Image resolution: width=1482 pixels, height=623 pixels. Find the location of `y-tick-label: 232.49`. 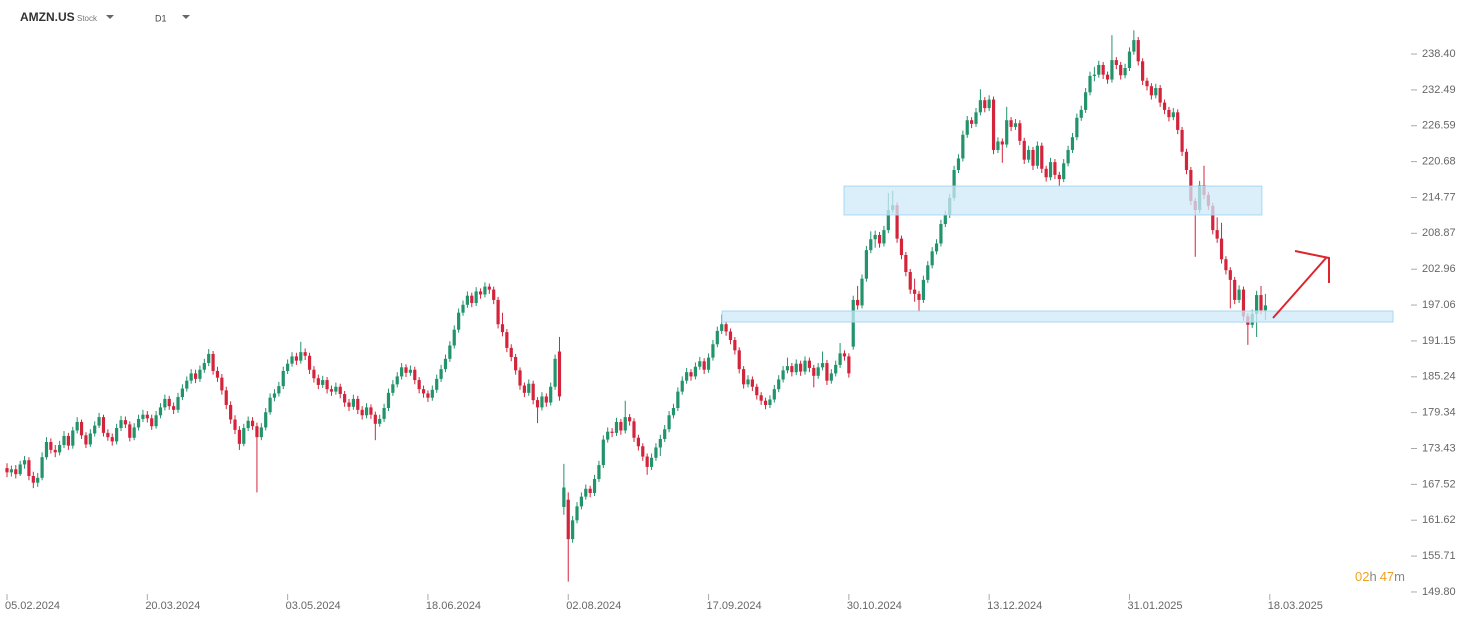

y-tick-label: 232.49 is located at coordinates (1439, 90).